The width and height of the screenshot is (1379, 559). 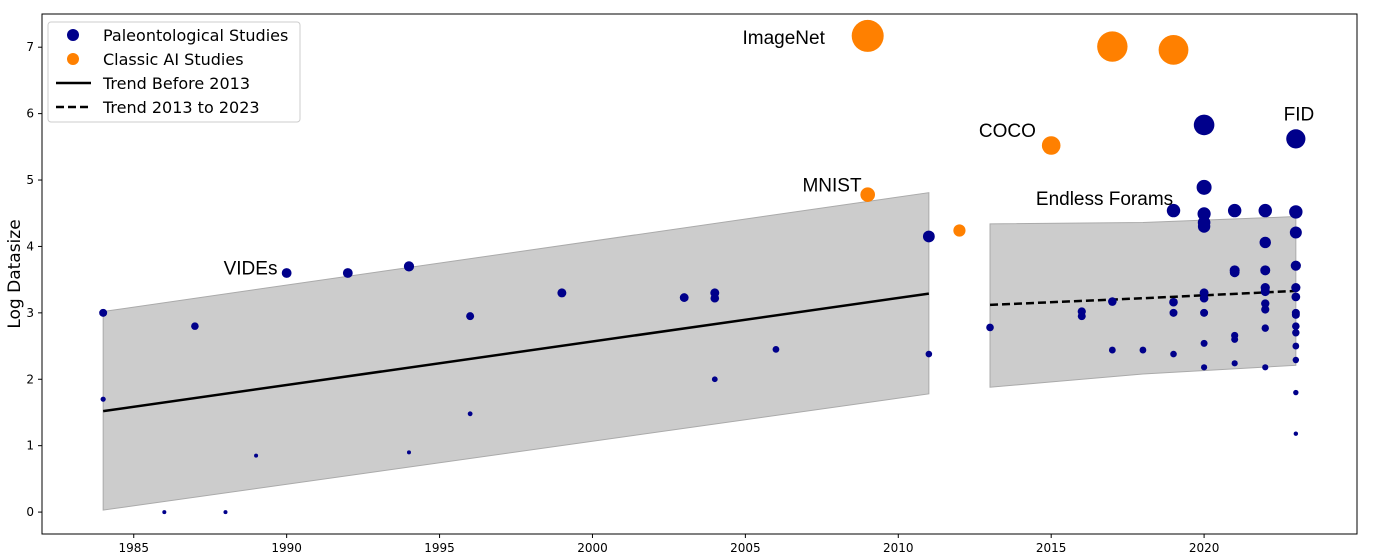 I want to click on annotation-label: Endless Forams, so click(x=1104, y=199).